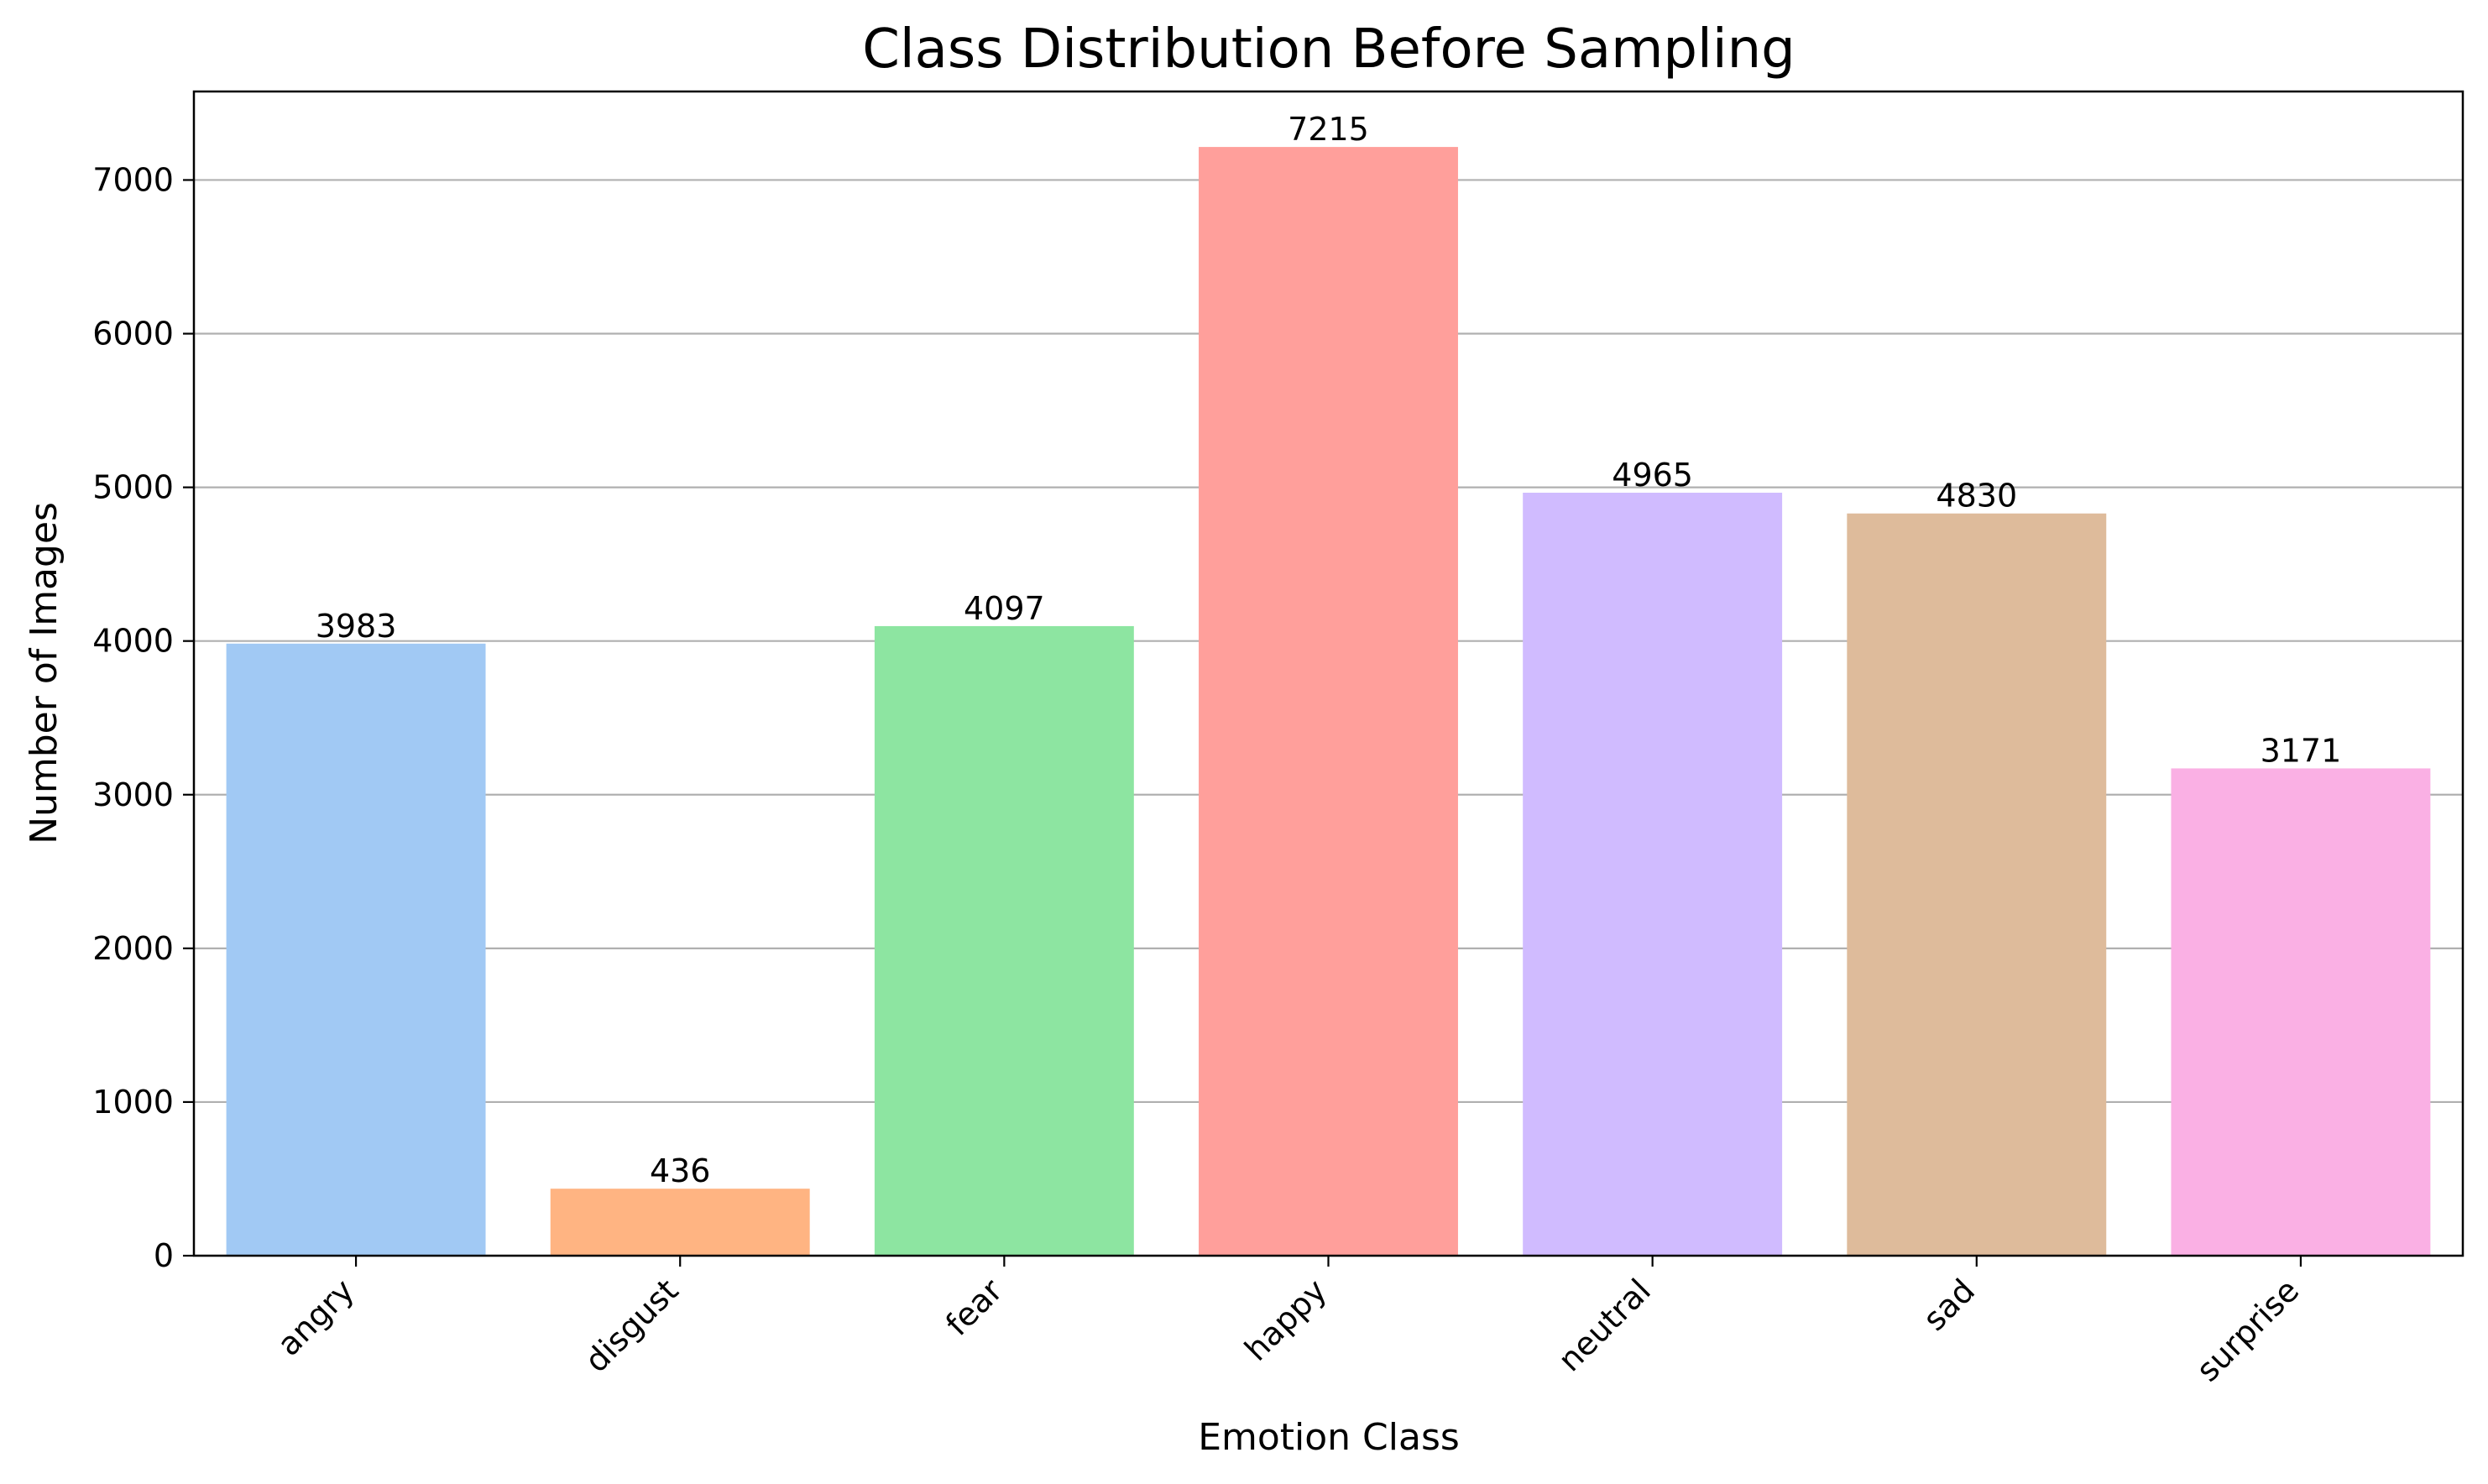 This screenshot has height=1484, width=2488. What do you see at coordinates (1977, 884) in the screenshot?
I see `bar-sad` at bounding box center [1977, 884].